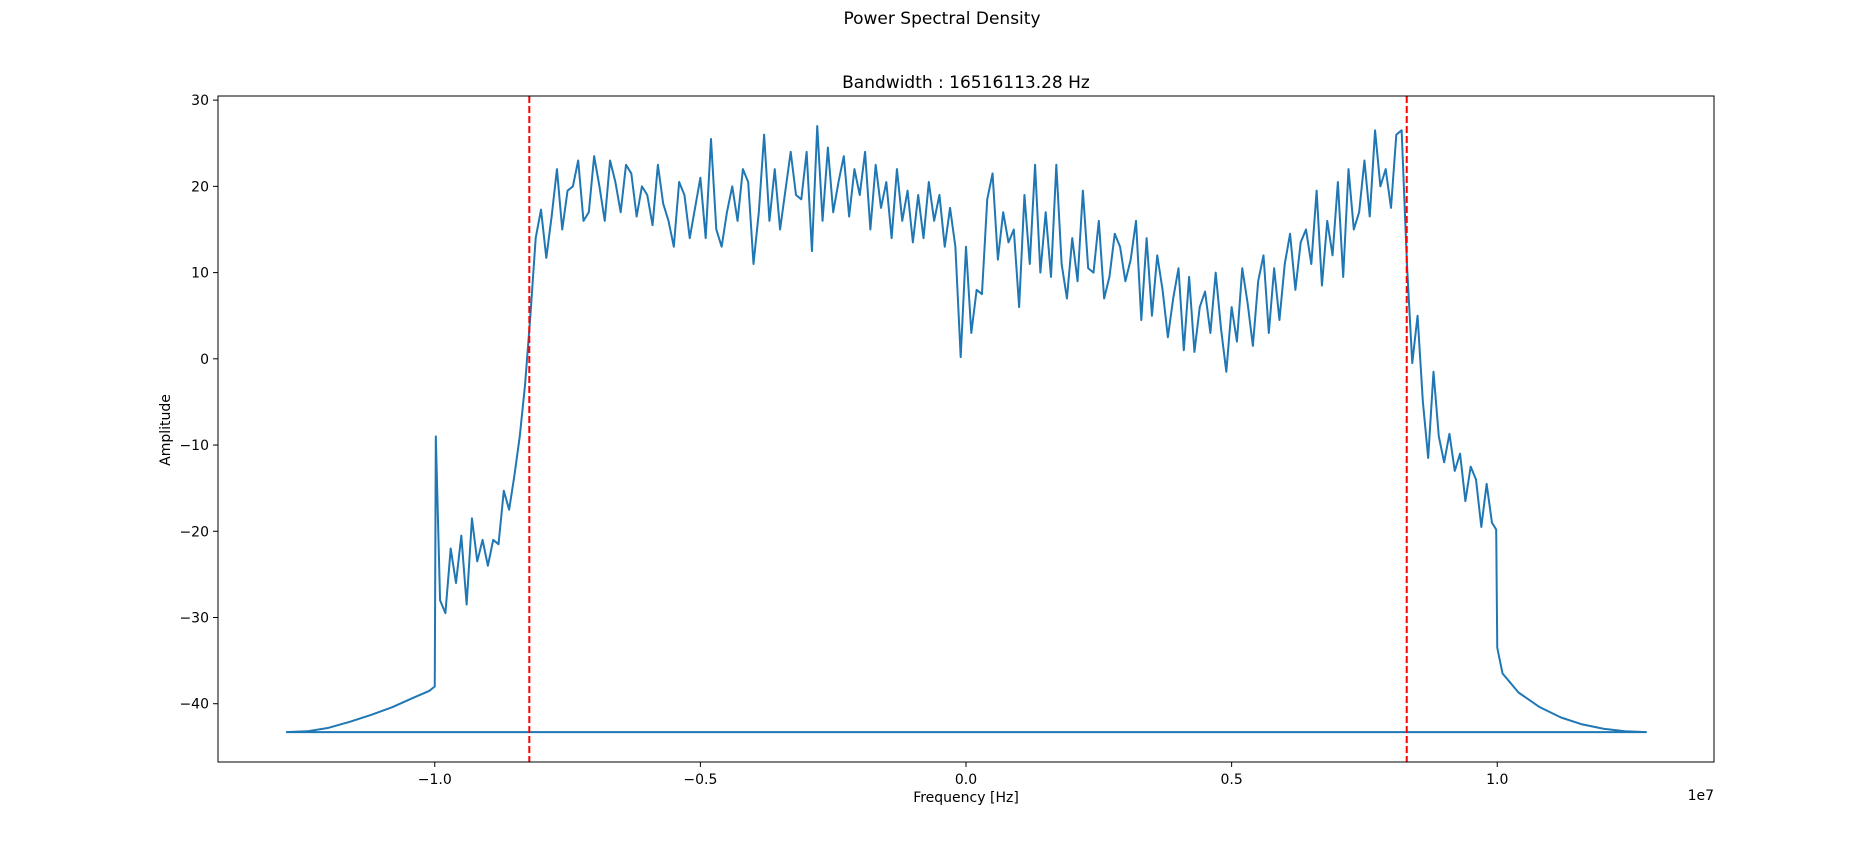 The image size is (1872, 843). I want to click on y-tick-label: 20, so click(200, 187).